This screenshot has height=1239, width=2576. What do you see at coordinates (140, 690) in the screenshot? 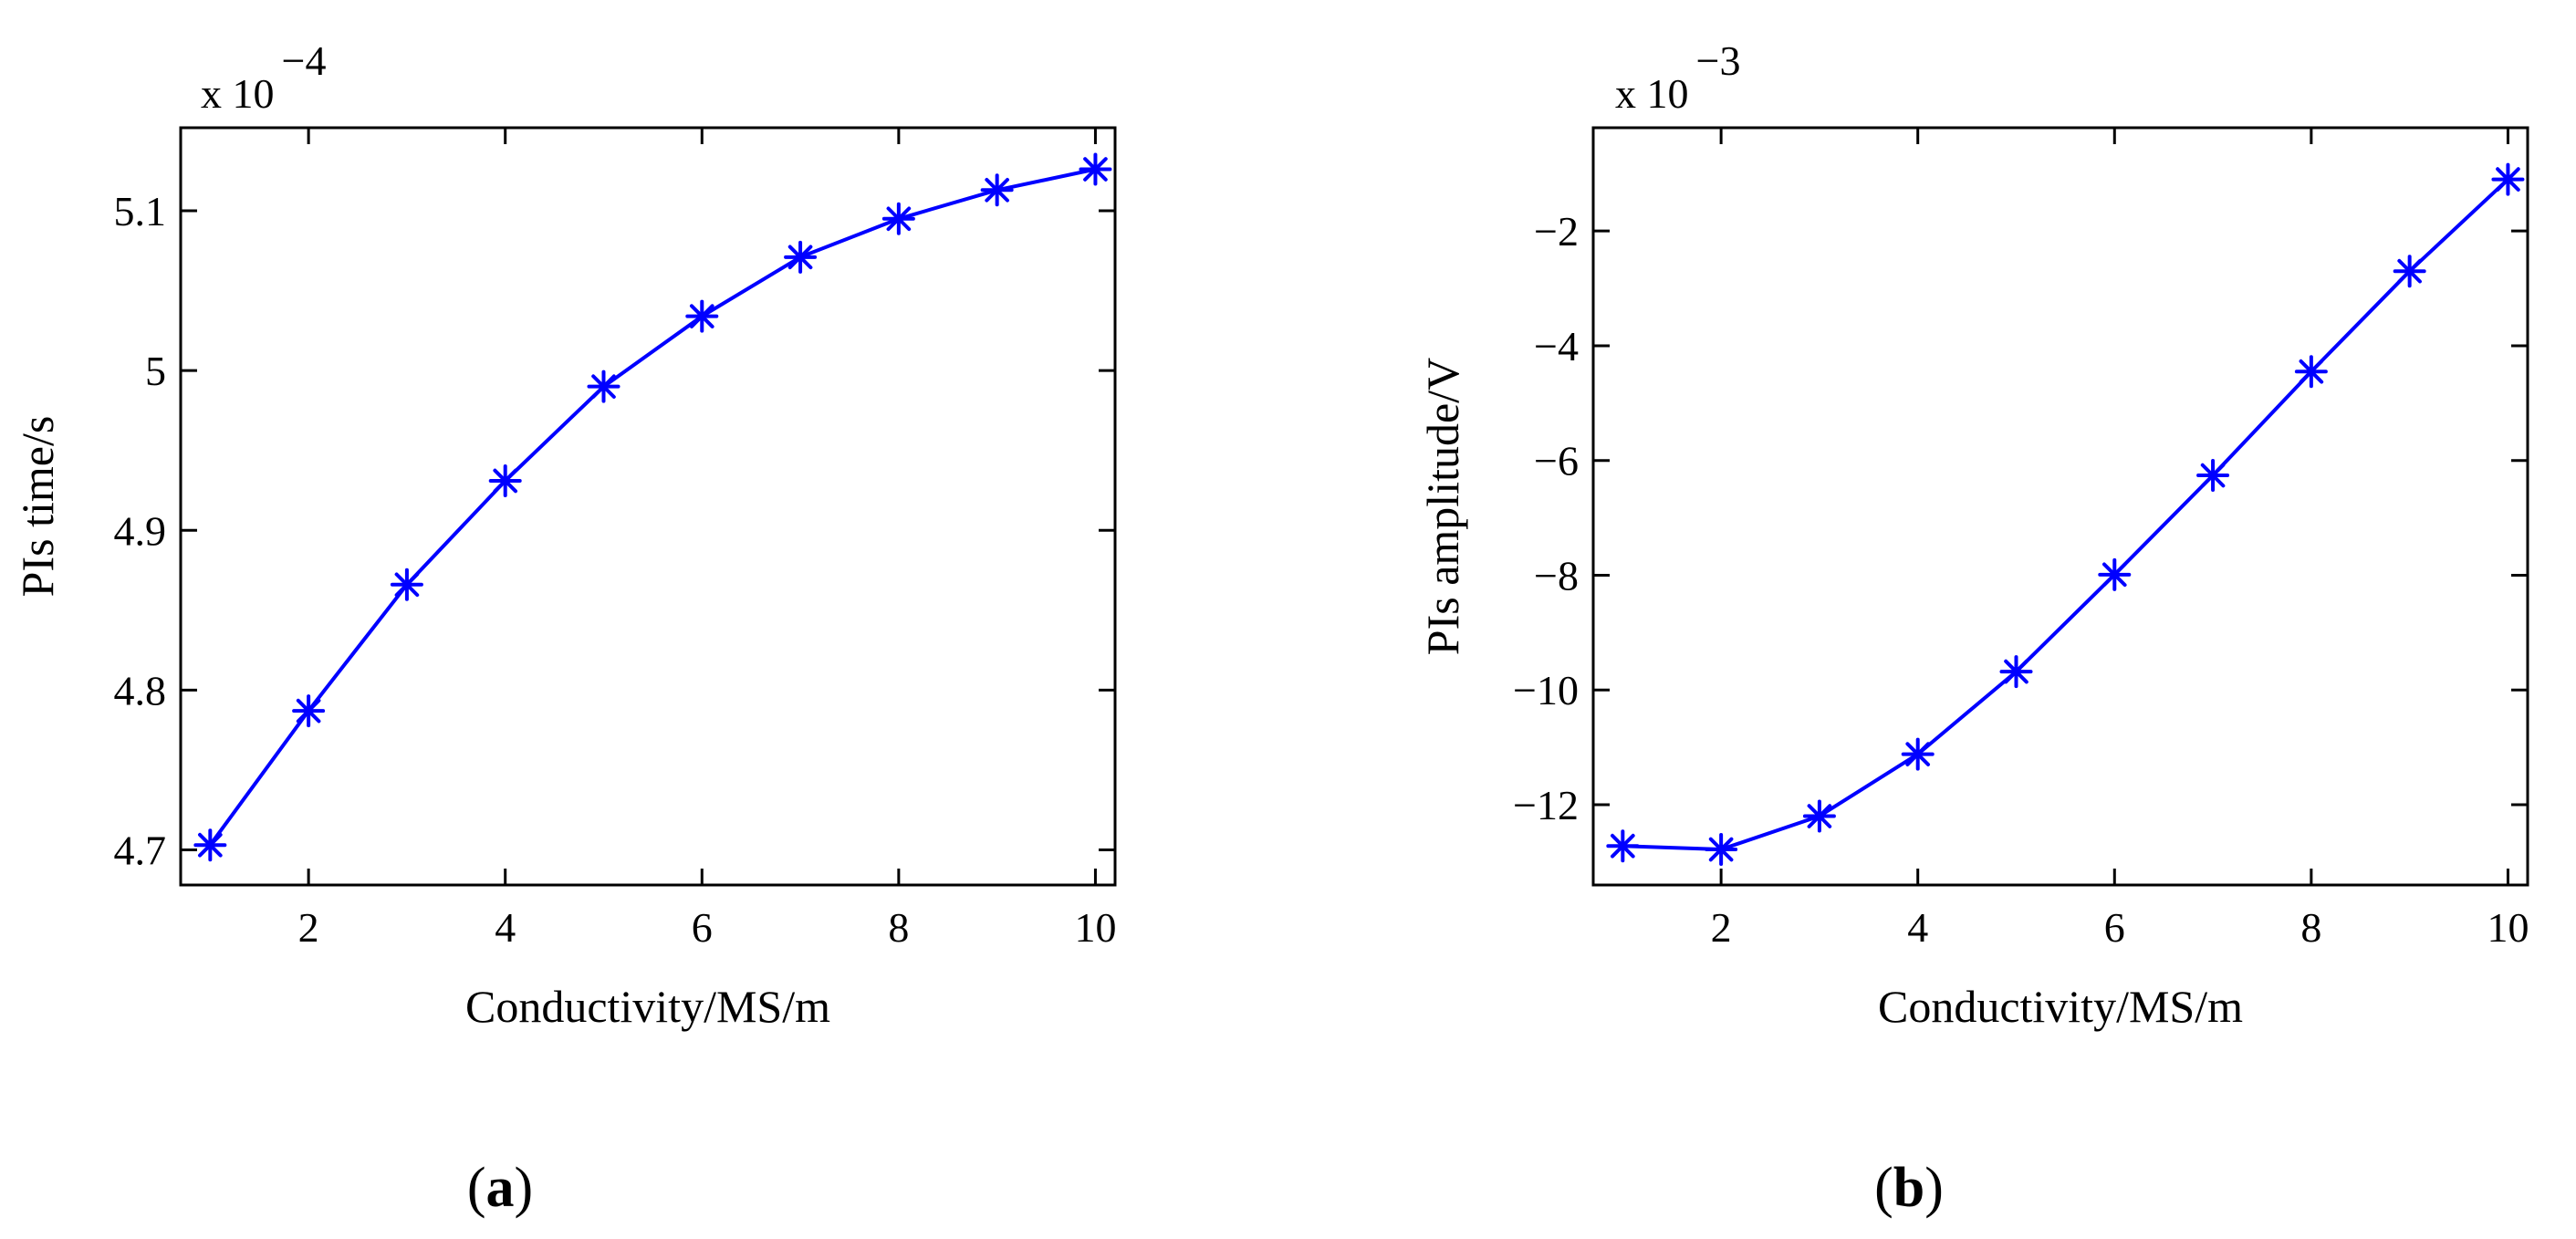
I see `y-tick-label: 4.8` at bounding box center [140, 690].